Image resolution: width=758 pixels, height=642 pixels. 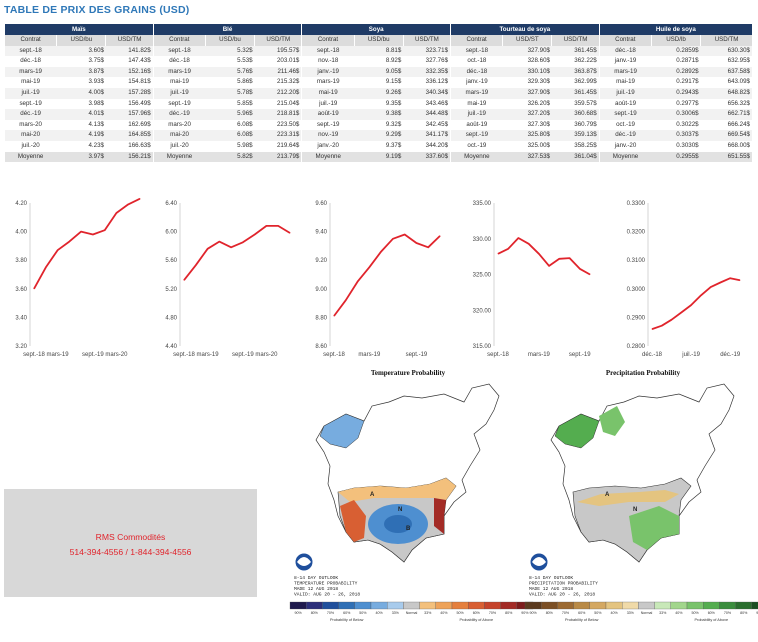 What do you see at coordinates (230, 93) in the screenshot?
I see `table-cell: 5.78$` at bounding box center [230, 93].